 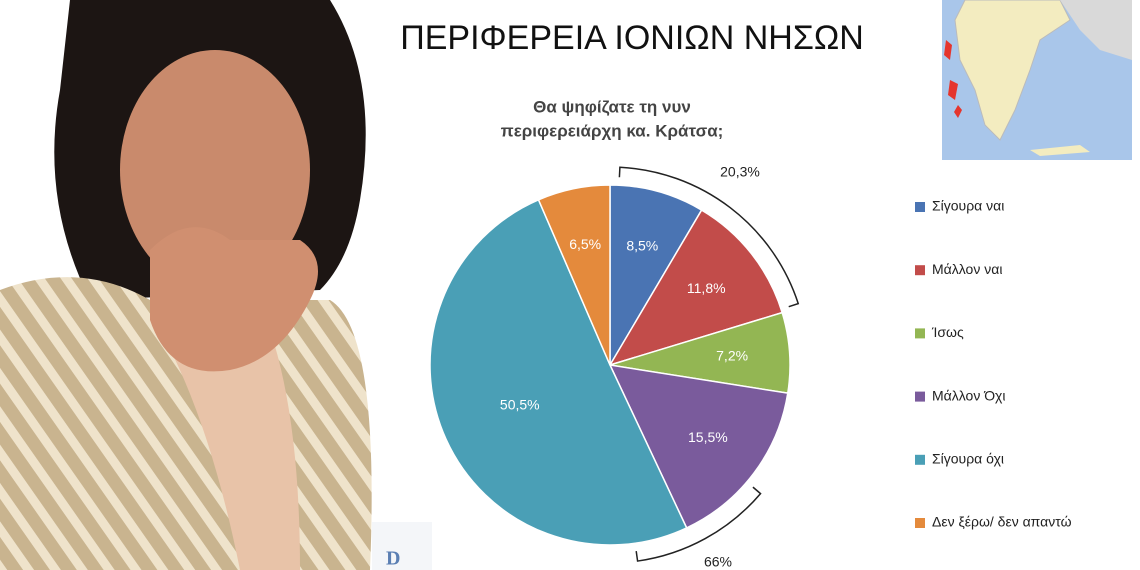 What do you see at coordinates (393, 559) in the screenshot?
I see `logo: D` at bounding box center [393, 559].